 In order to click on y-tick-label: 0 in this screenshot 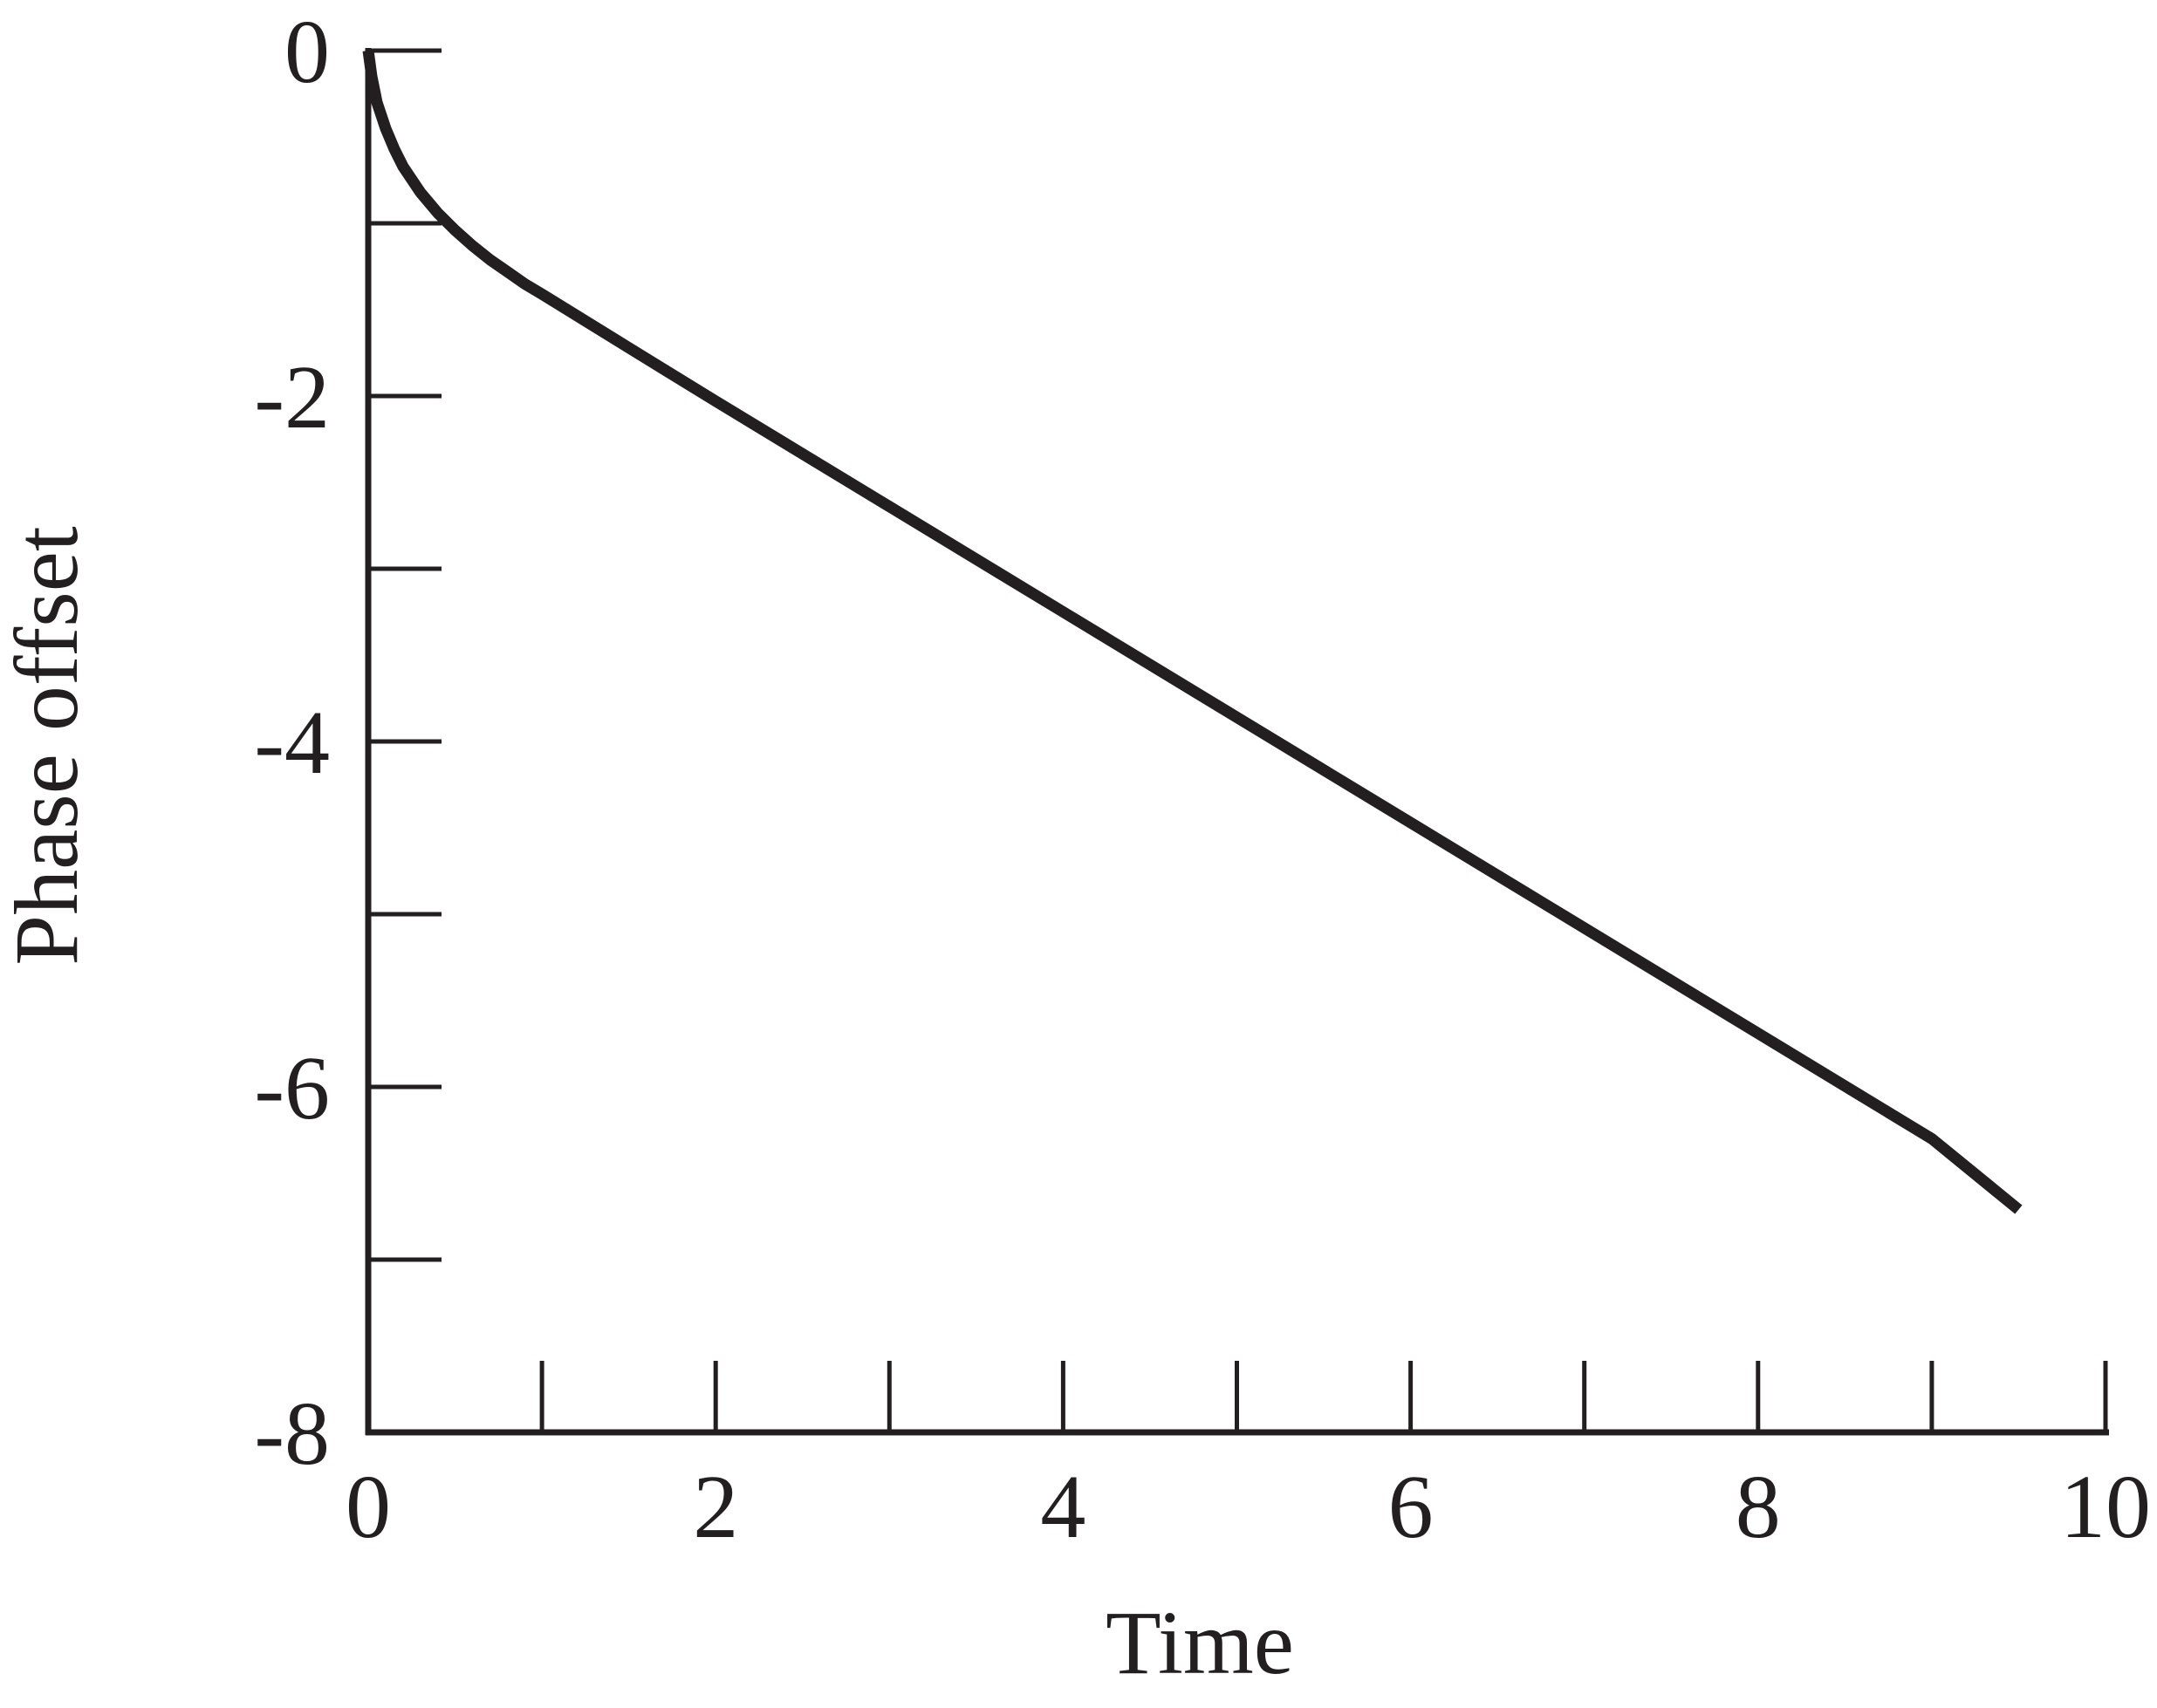, I will do `click(307, 52)`.